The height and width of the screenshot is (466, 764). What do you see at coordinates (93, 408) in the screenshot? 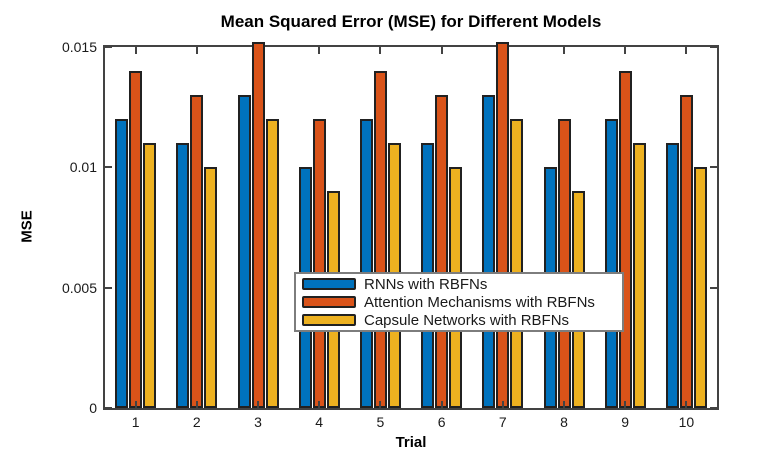
I see `y-tick-label: 0` at bounding box center [93, 408].